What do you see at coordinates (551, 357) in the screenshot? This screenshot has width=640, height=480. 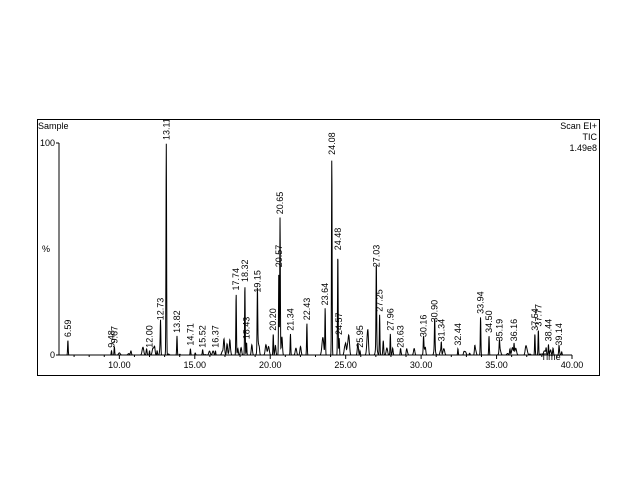 I see `x-axis-label: Time` at bounding box center [551, 357].